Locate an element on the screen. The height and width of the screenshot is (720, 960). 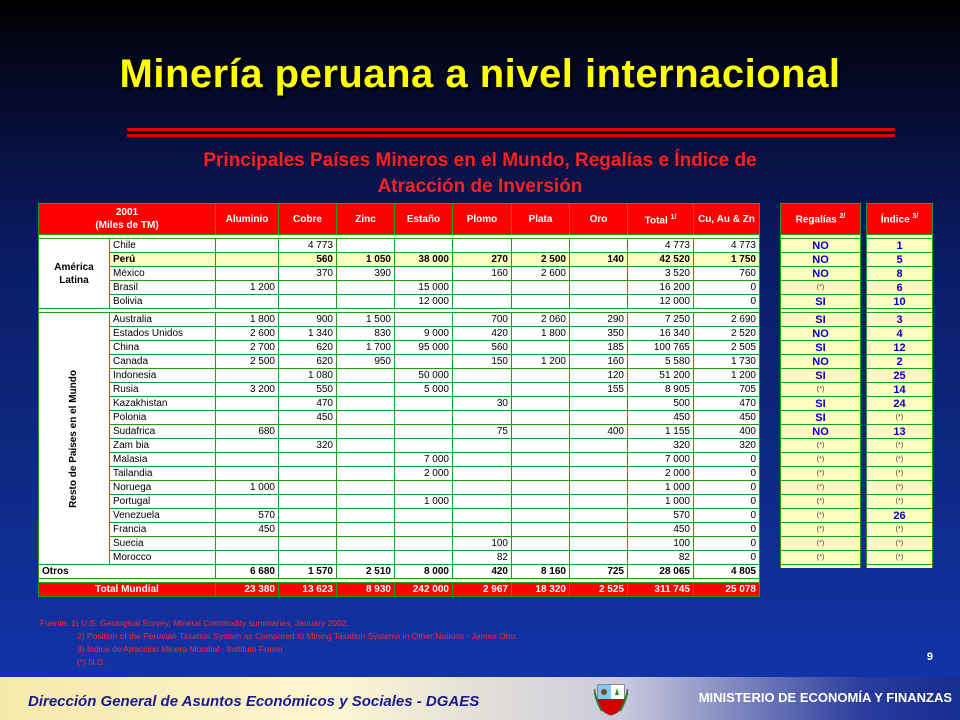
value-cell-aluminio: 1 200 is located at coordinates (247, 287).